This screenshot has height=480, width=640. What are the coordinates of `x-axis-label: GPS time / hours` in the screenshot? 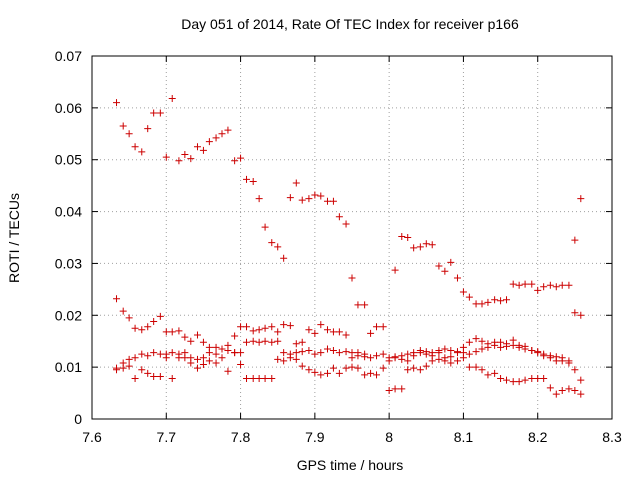 It's located at (350, 465).